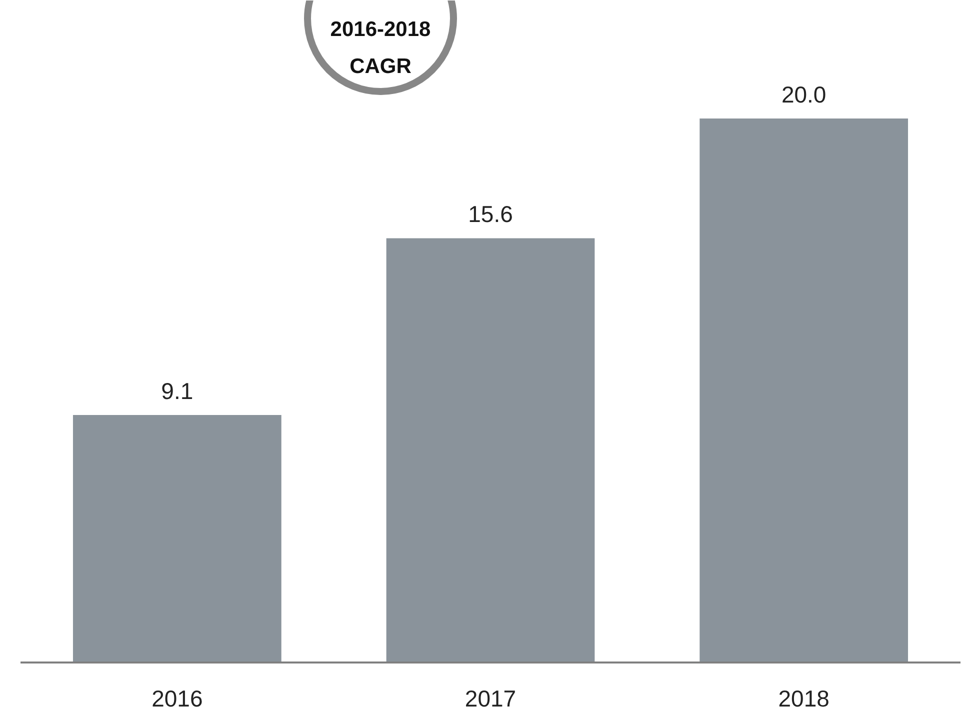 The height and width of the screenshot is (713, 964). Describe the element at coordinates (177, 699) in the screenshot. I see `x-tick-label: 2016` at that location.